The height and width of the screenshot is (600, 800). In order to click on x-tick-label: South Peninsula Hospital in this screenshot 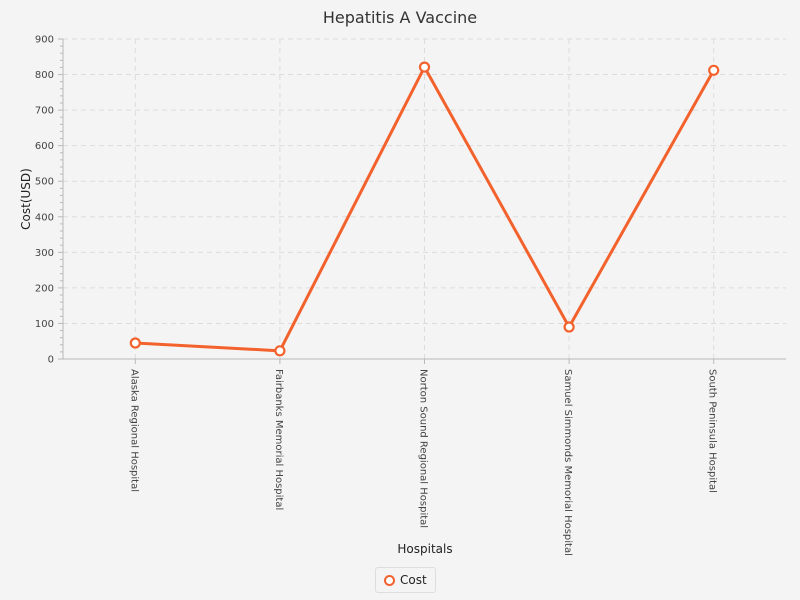, I will do `click(712, 431)`.